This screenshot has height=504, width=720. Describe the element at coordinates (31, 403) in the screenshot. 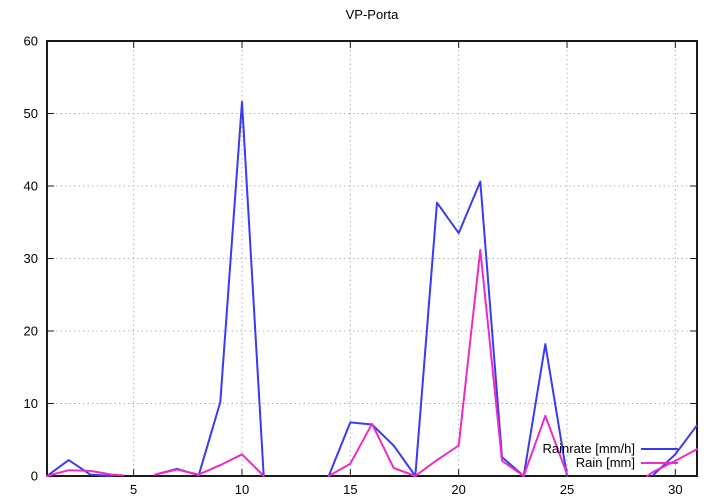

I see `y-tick-label: 10` at that location.